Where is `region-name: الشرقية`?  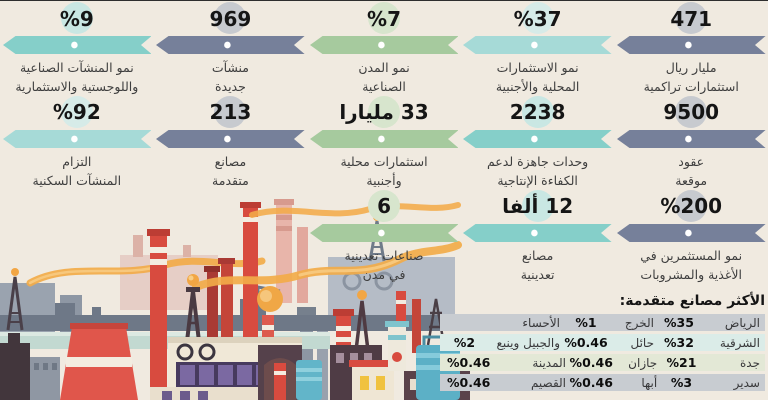
region-name: الشرقية is located at coordinates (739, 342).